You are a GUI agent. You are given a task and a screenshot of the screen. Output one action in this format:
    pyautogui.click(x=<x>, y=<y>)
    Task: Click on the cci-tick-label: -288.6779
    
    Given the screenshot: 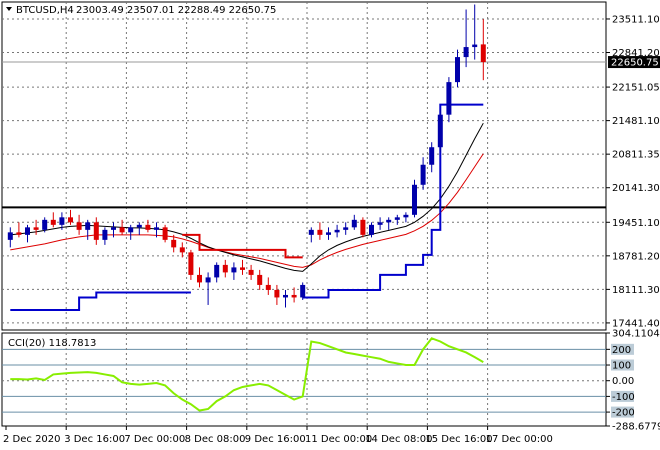 What is the action you would take?
    pyautogui.click(x=636, y=427)
    